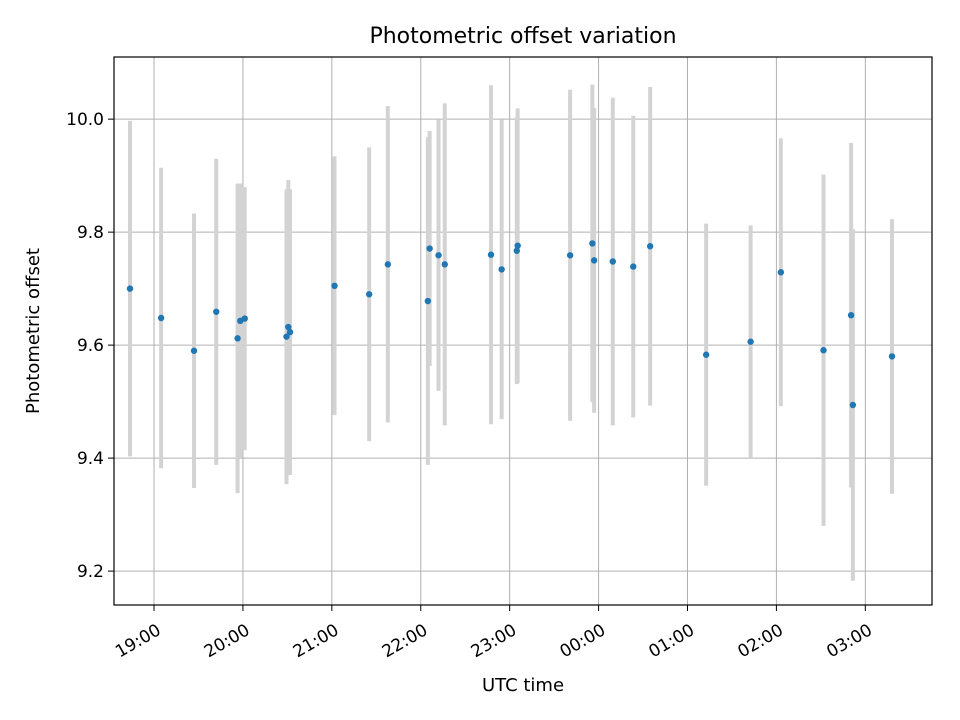  What do you see at coordinates (90, 572) in the screenshot?
I see `y-tick-label: 9.2` at bounding box center [90, 572].